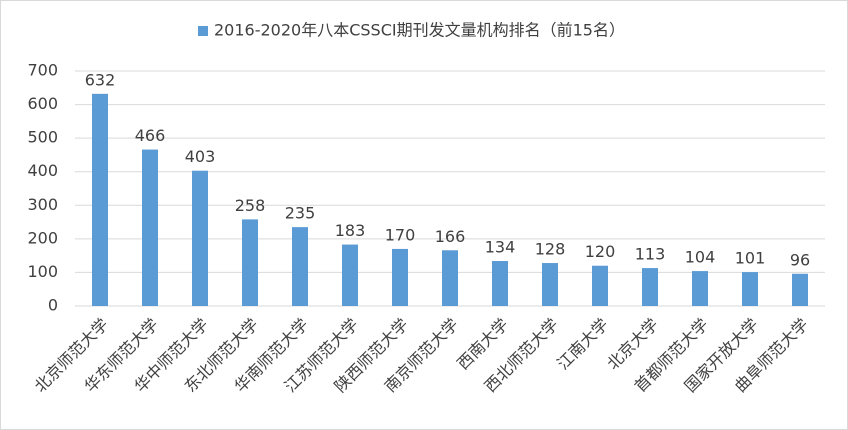 This screenshot has width=848, height=430. I want to click on y-tick-label: 500, so click(42, 137).